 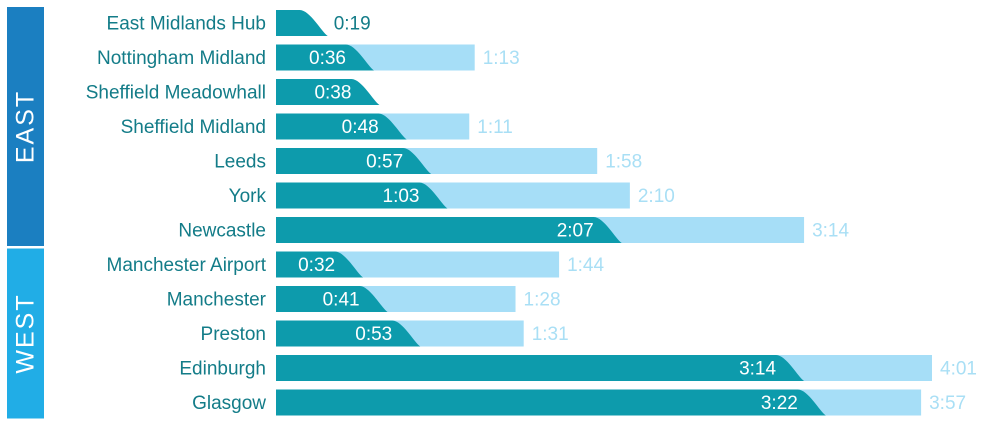 What do you see at coordinates (585, 265) in the screenshot?
I see `current-value-manchester-airport: 1:44` at bounding box center [585, 265].